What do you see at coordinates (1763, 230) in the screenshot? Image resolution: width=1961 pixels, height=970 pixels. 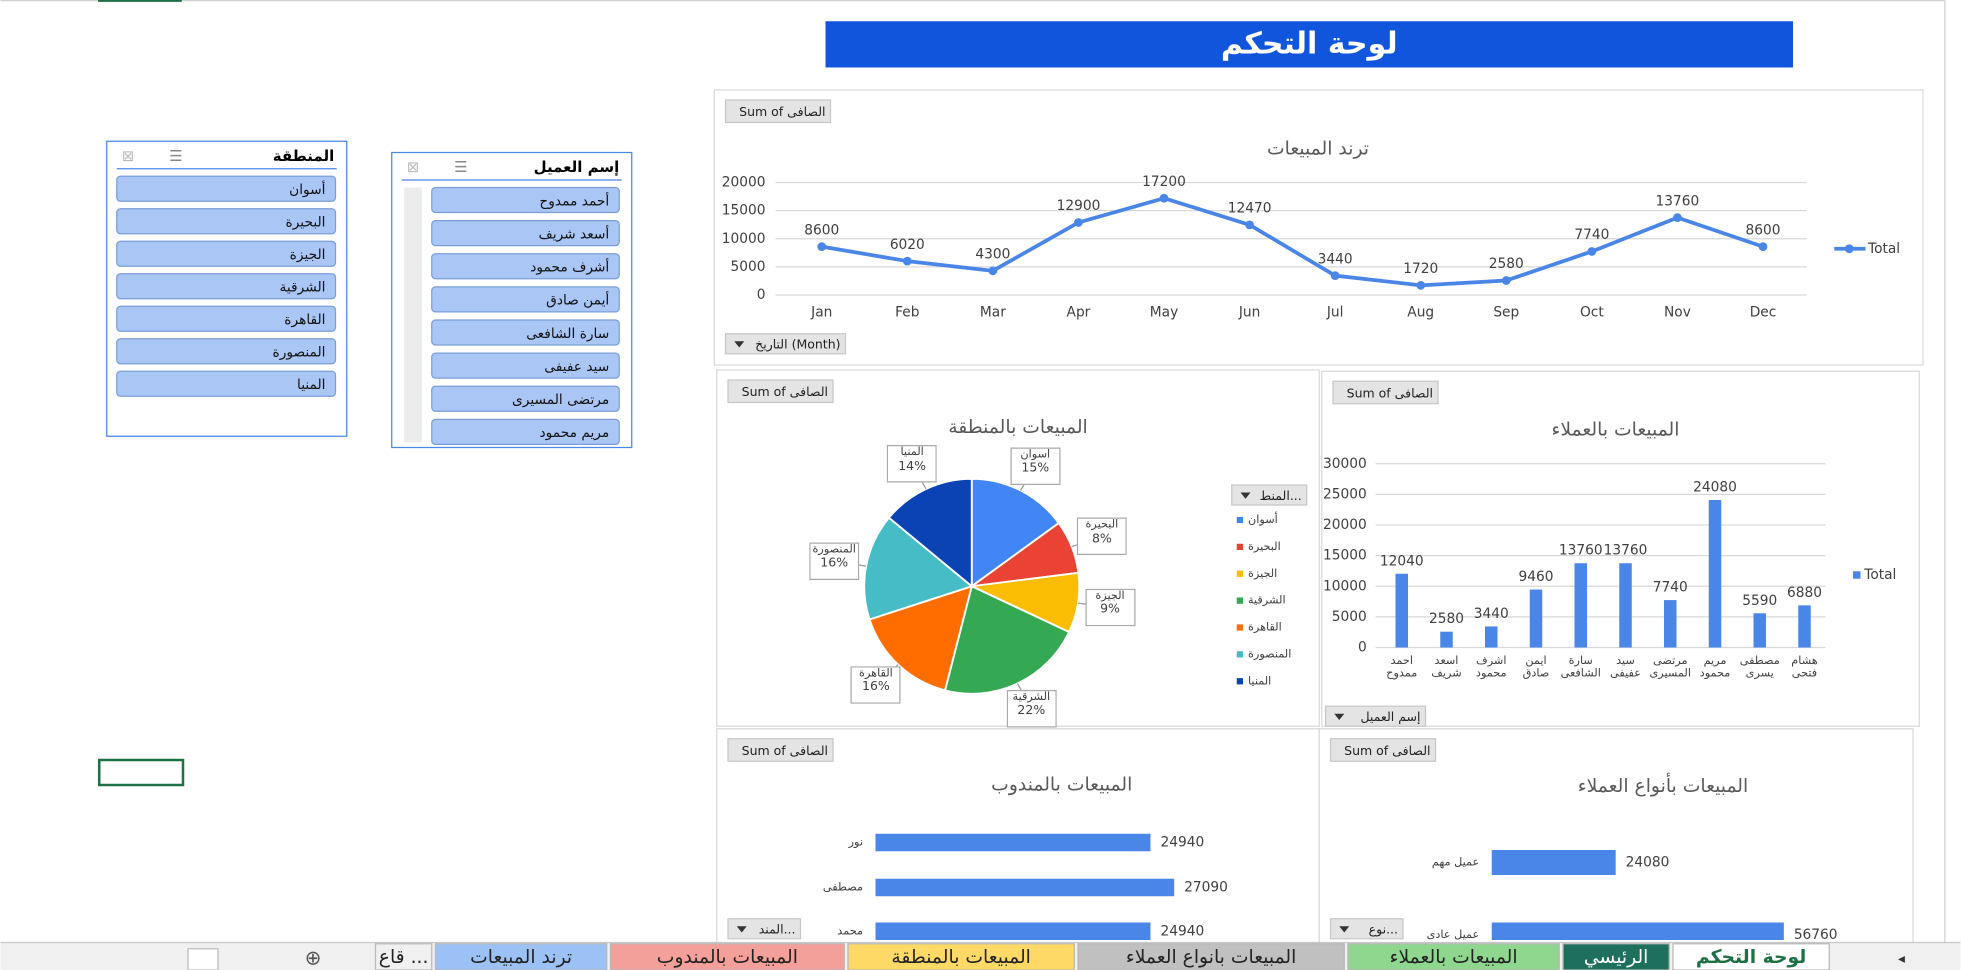 I see `data-label: 8600` at bounding box center [1763, 230].